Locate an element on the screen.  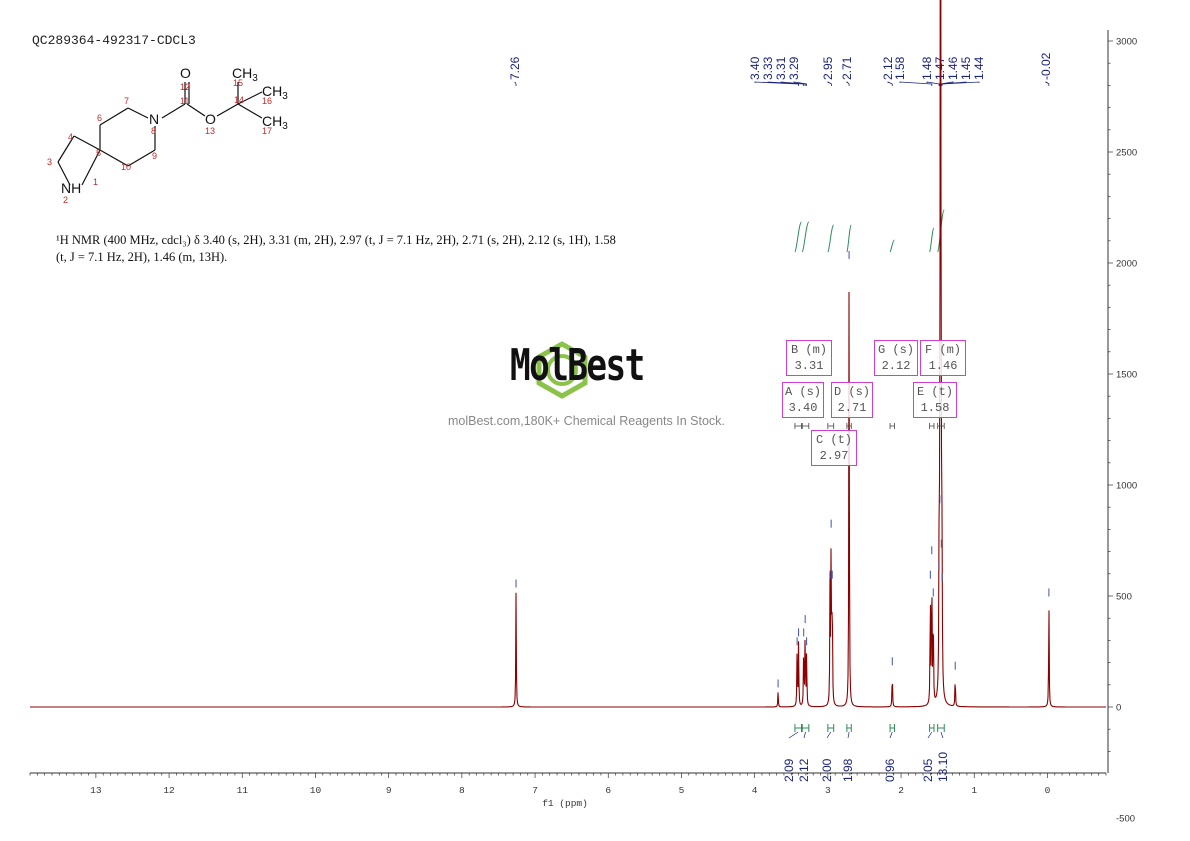
svg-text: 13 is located at coordinates (210, 131).